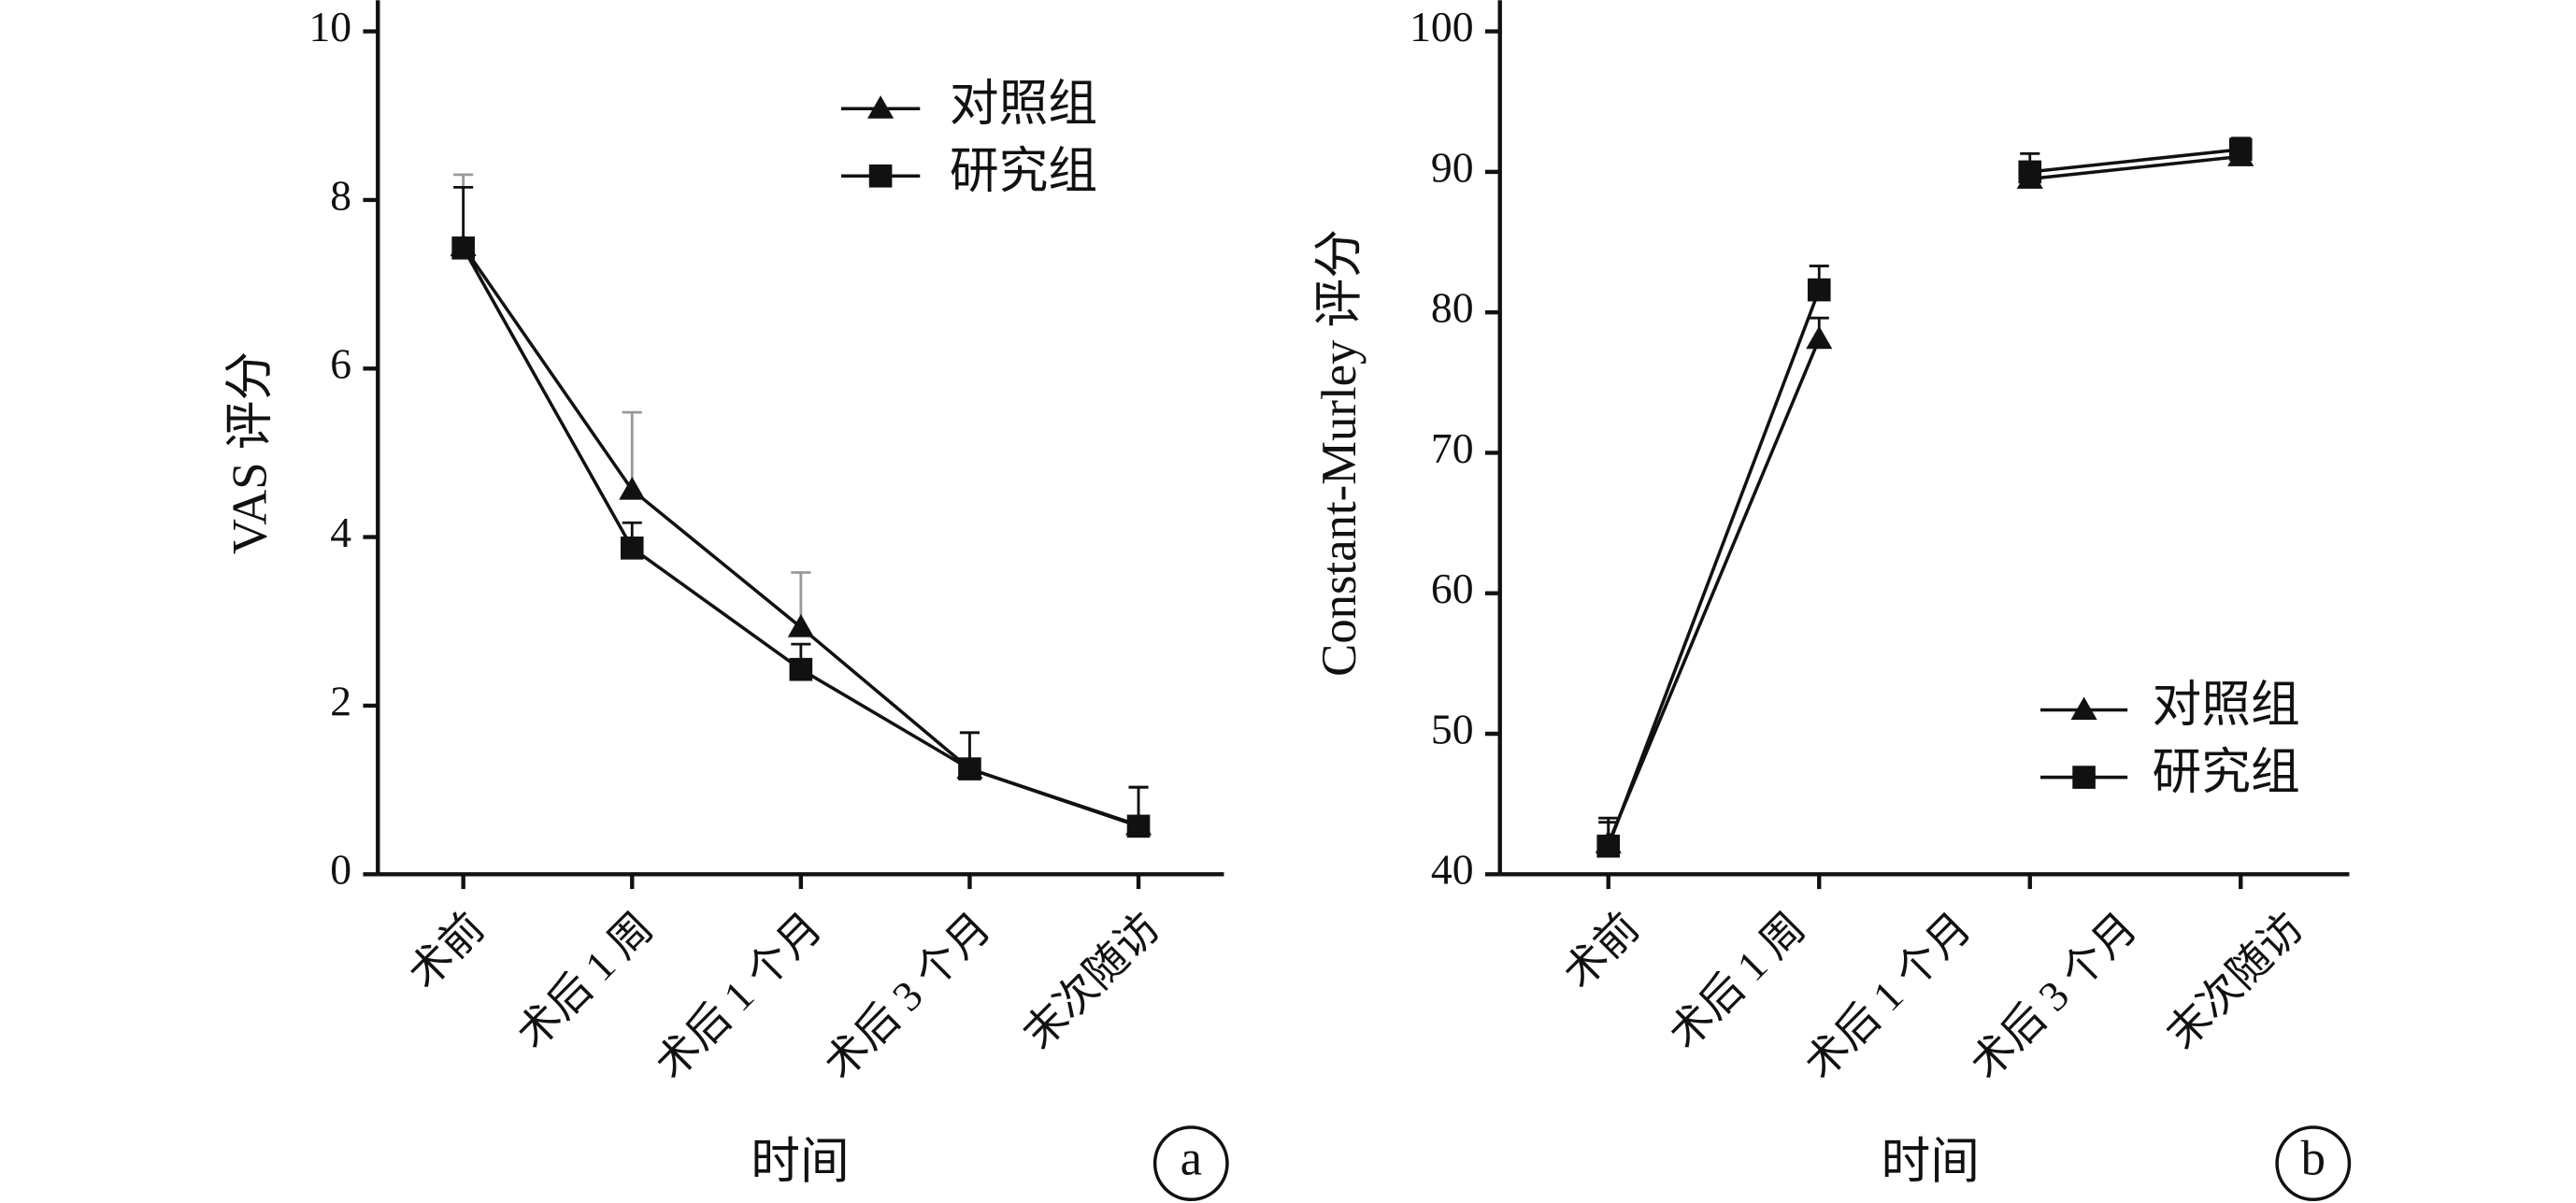  I want to click on y-tick-label: 10, so click(329, 27).